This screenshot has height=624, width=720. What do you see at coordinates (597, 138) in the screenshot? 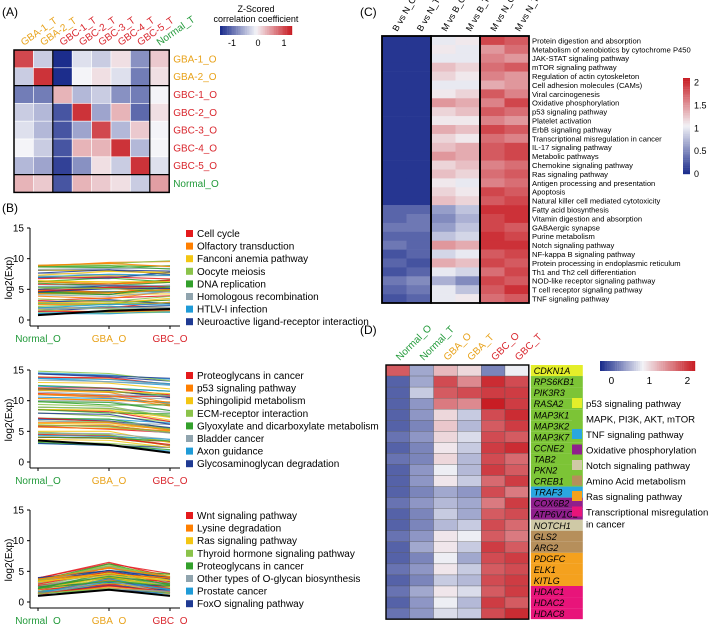
I see `heatmap-c-row-label: Transcriptional misregulation in cancer` at bounding box center [597, 138].